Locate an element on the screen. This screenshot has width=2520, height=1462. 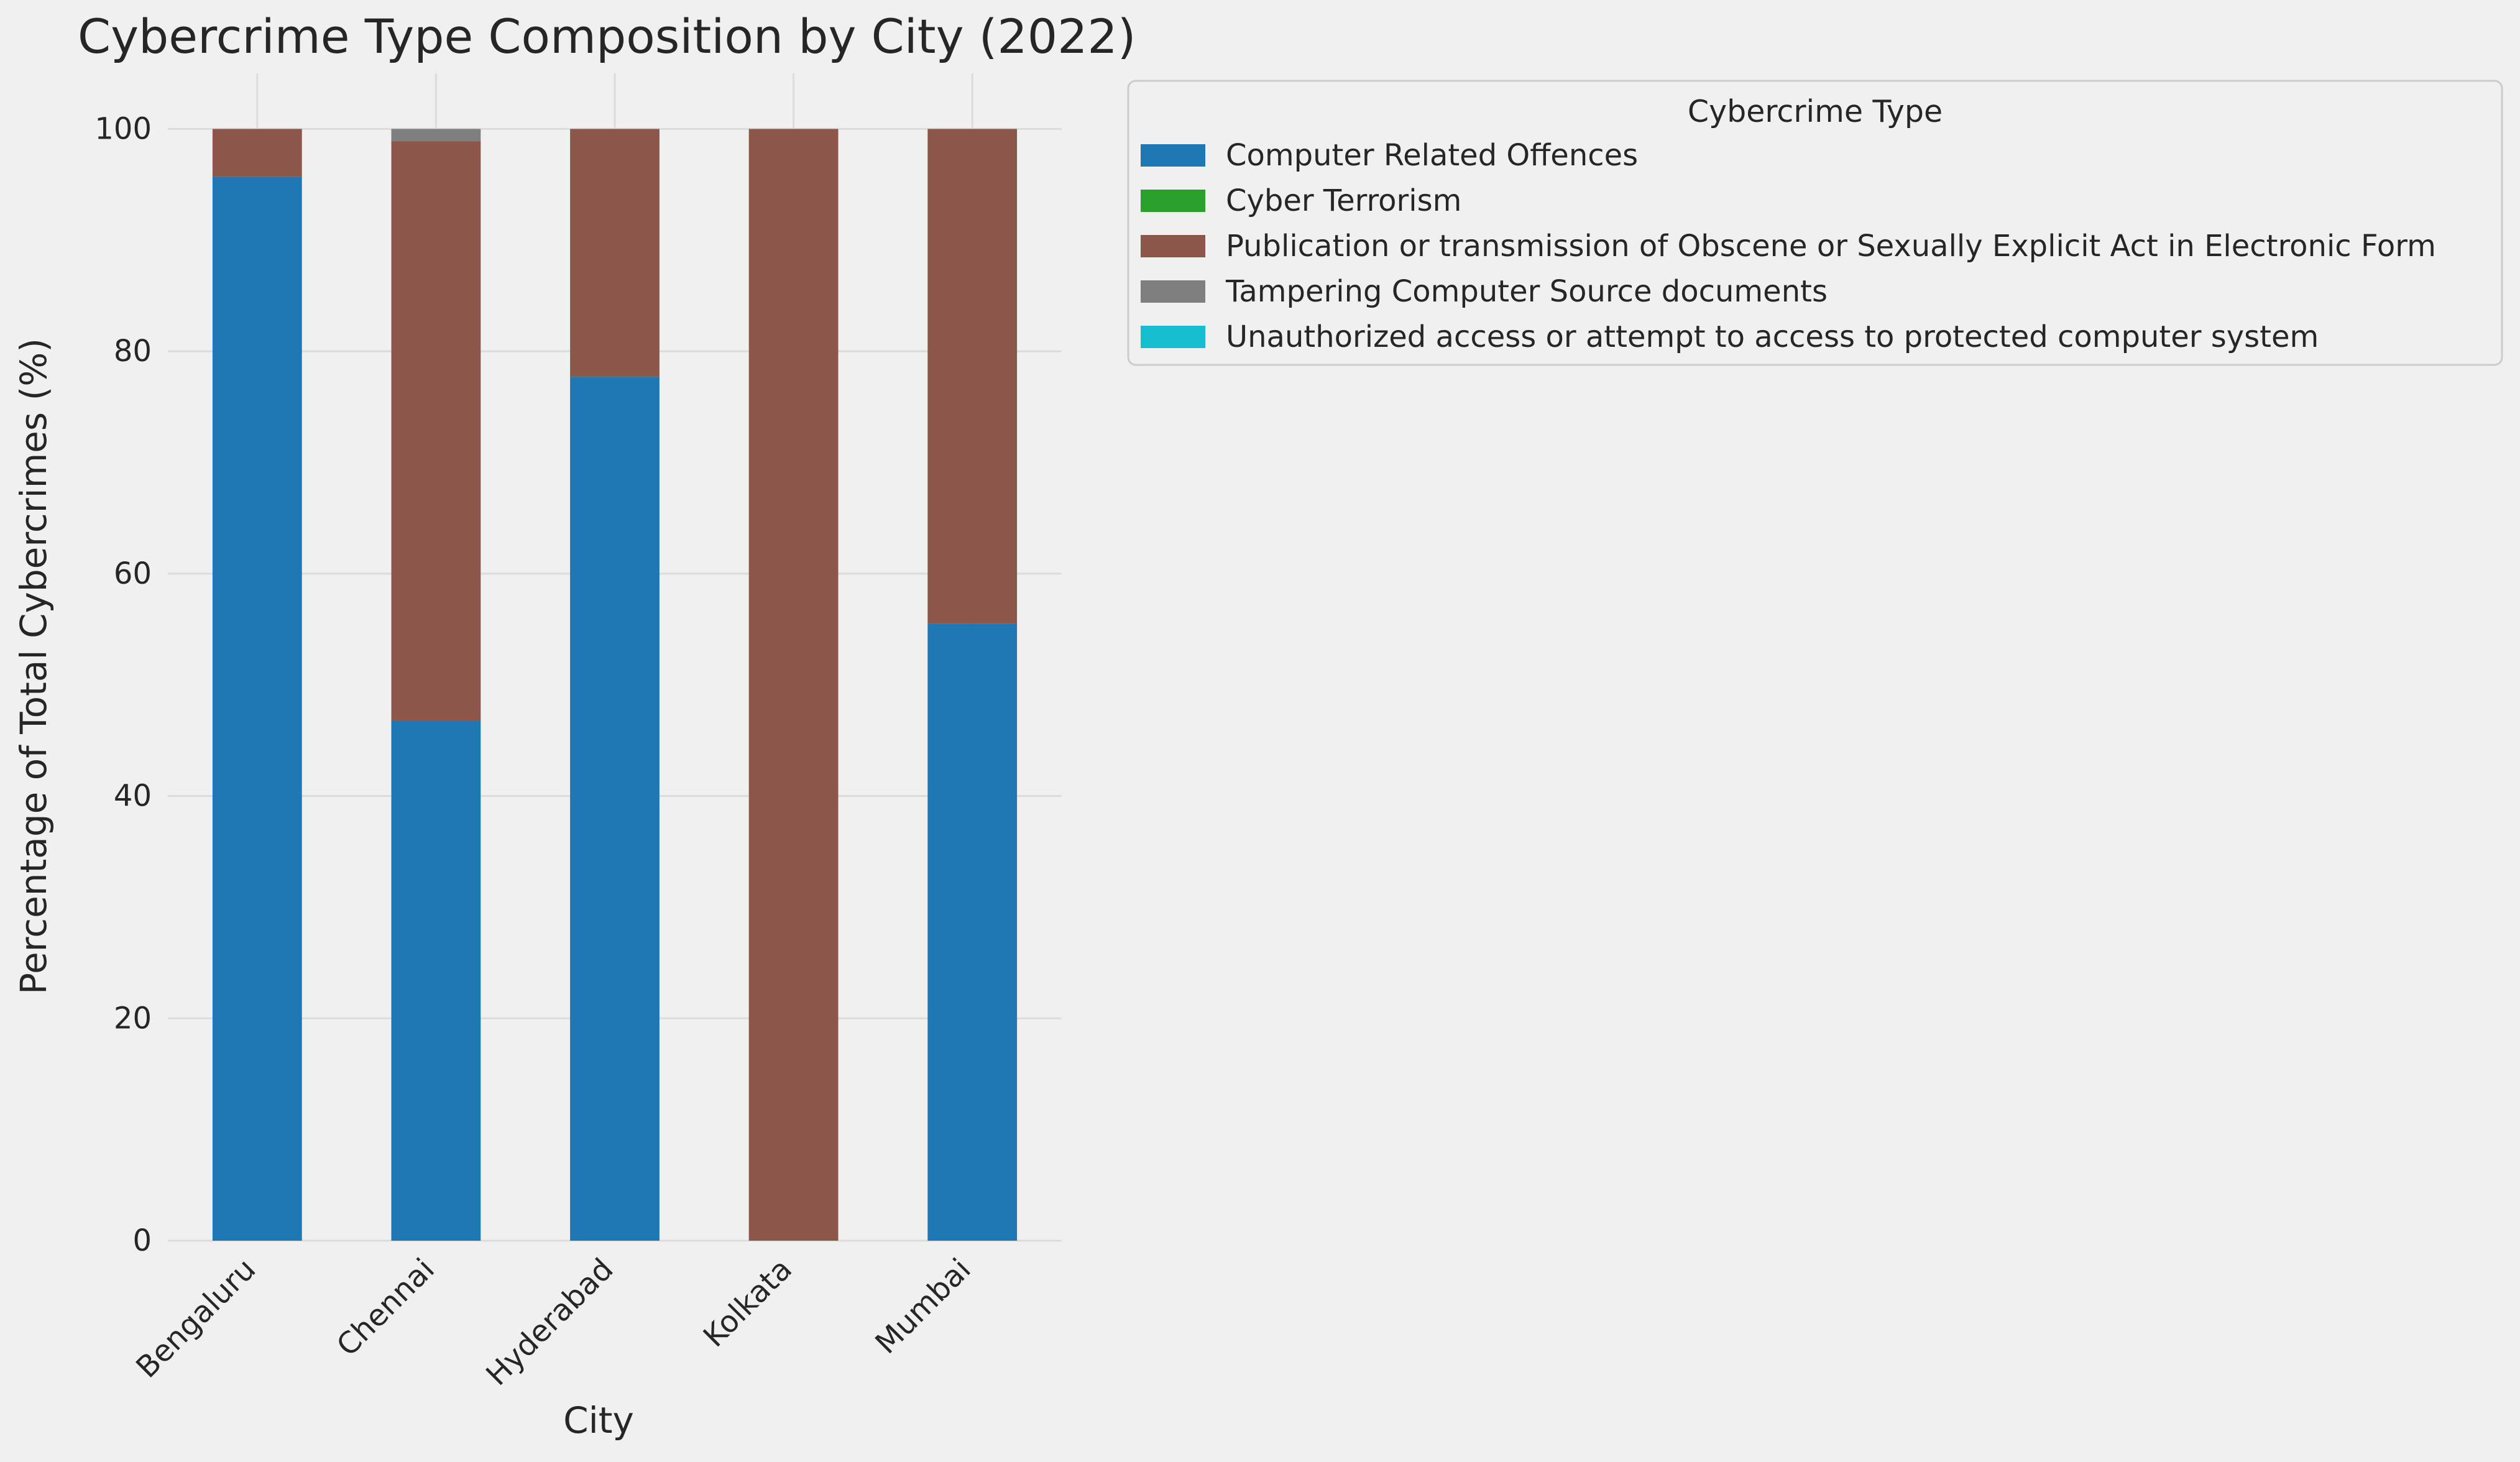
legend-label: Computer Related Offences is located at coordinates (1432, 155).